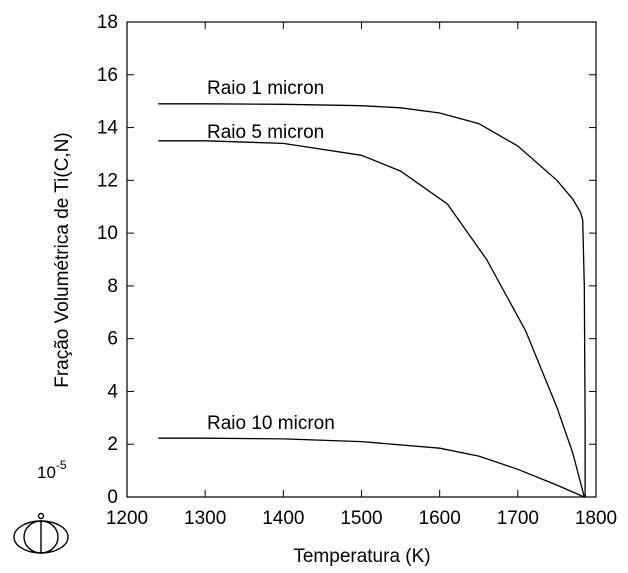 This screenshot has width=628, height=573. Describe the element at coordinates (41, 533) in the screenshot. I see `logo-icon` at that location.